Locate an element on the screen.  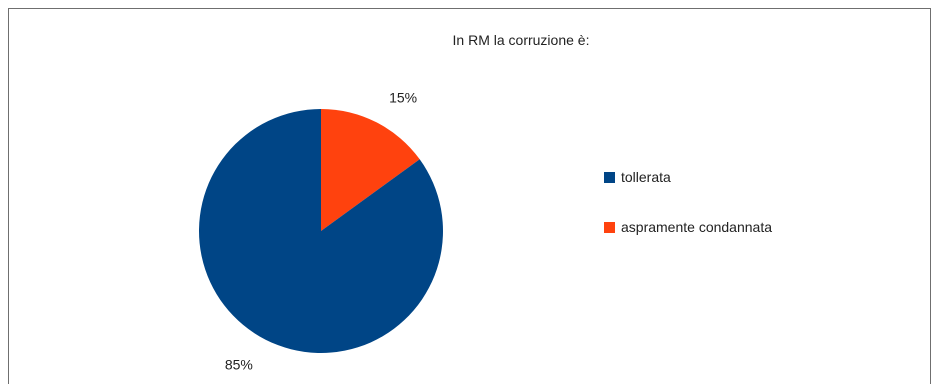
data-label-tollerata: 85% is located at coordinates (239, 365).